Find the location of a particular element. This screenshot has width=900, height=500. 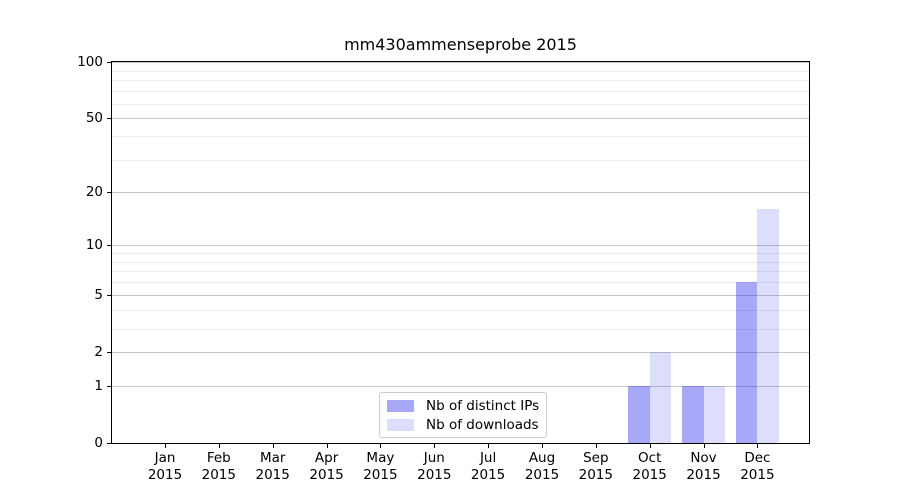

x-tick-label: Jul 2015 is located at coordinates (488, 466).